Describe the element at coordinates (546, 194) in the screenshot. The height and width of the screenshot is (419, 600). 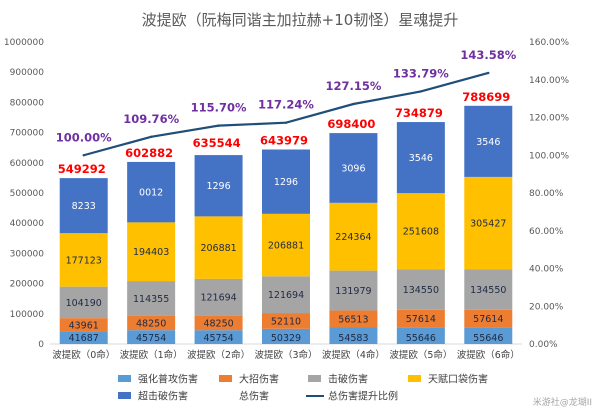
I see `y-right-tick-label: 80.00%` at that location.